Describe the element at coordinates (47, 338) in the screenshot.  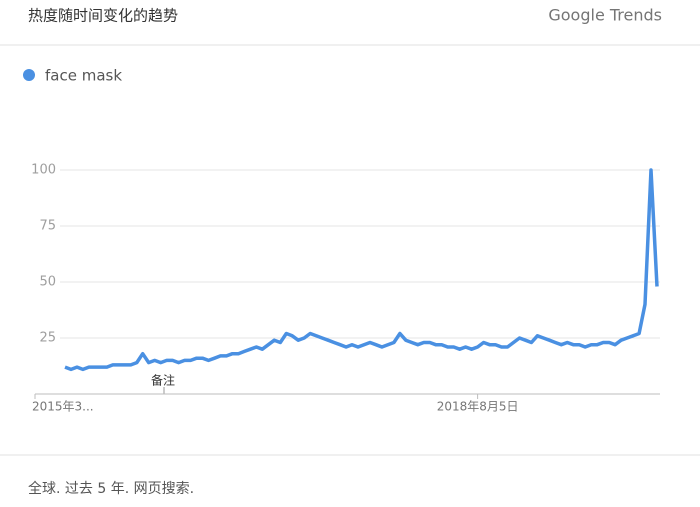
I see `y-tick-label: 25` at that location.